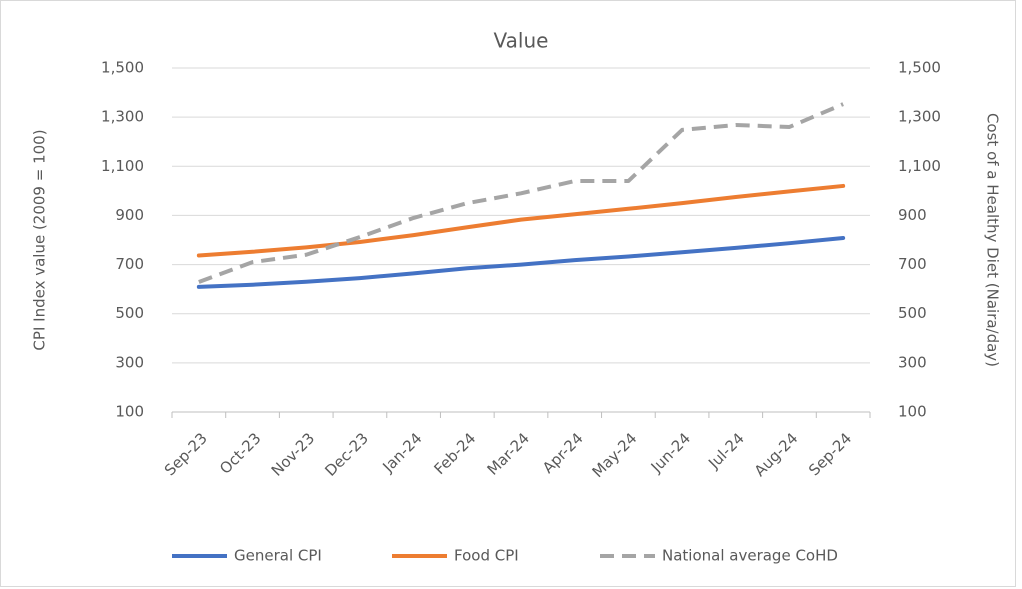 This screenshot has width=1022, height=589. What do you see at coordinates (486, 556) in the screenshot?
I see `legend-label: Food CPI` at bounding box center [486, 556].